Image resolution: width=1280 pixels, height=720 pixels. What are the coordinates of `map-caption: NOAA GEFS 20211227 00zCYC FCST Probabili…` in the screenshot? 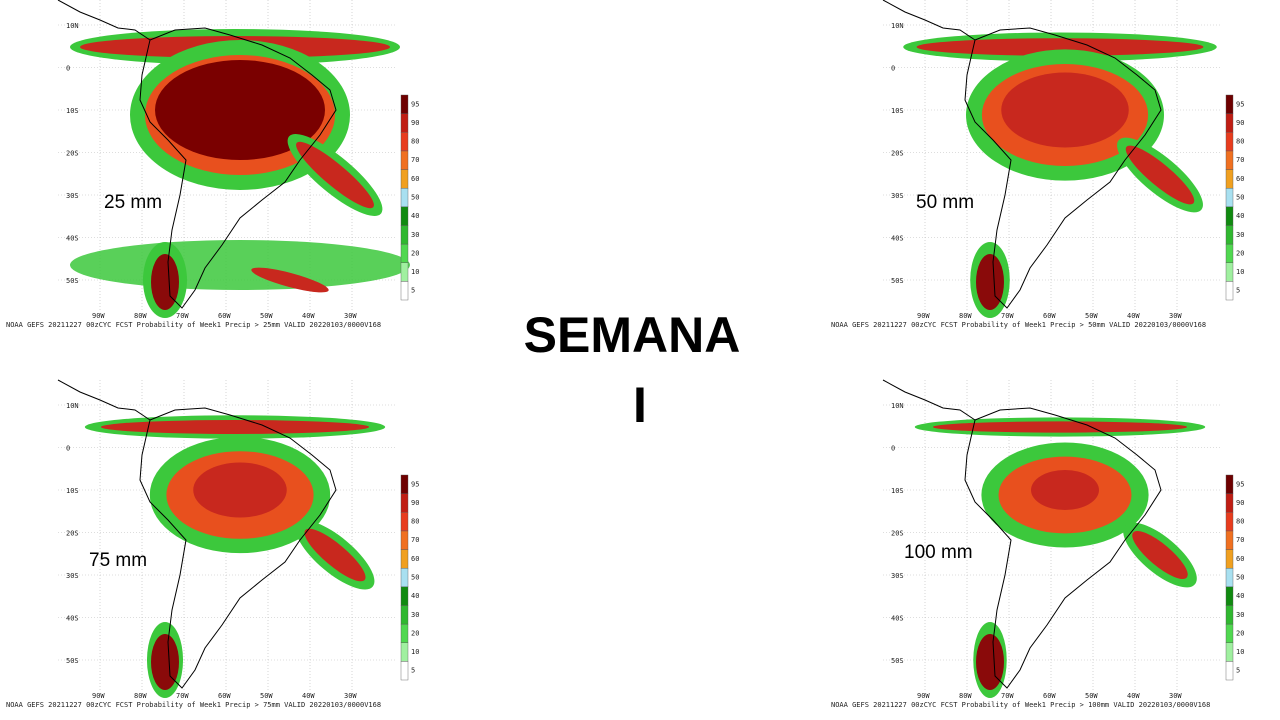 It's located at (193, 325).